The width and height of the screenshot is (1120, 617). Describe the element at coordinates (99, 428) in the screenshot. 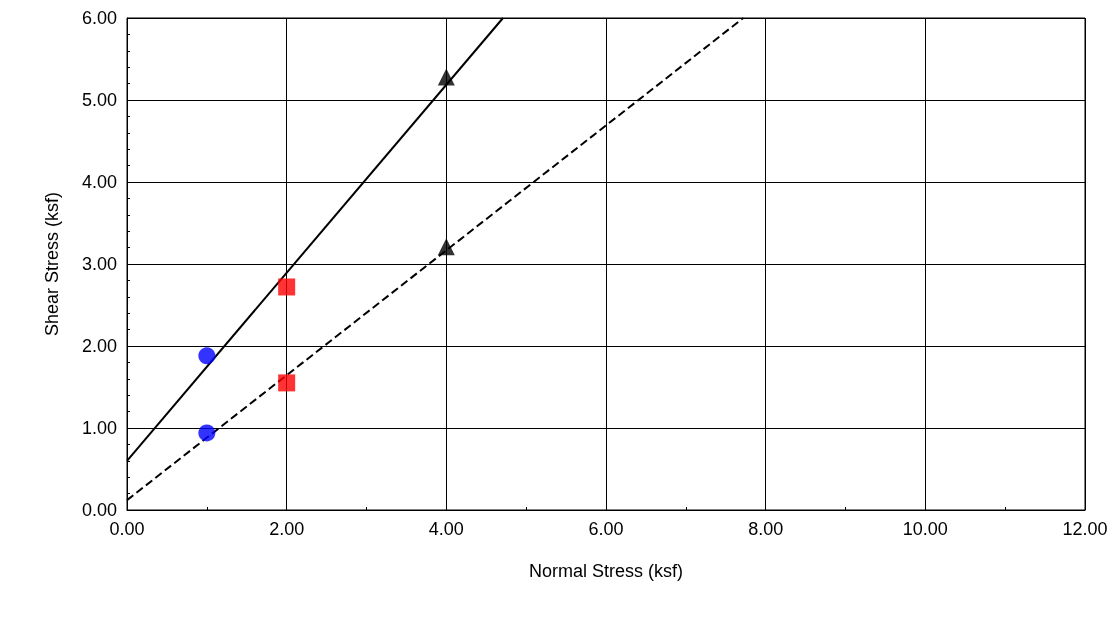

I see `y-tick-label: 1.00` at that location.